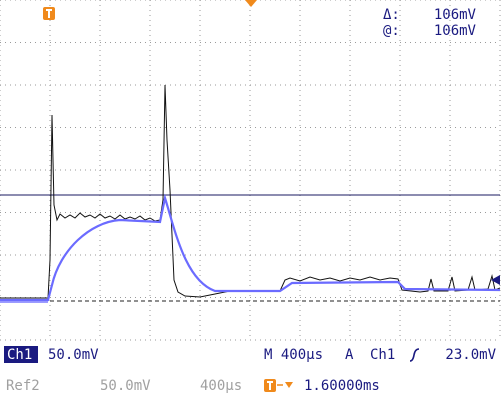 This screenshot has height=403, width=502. Describe the element at coordinates (349, 355) in the screenshot. I see `trigger-mode: A` at that location.